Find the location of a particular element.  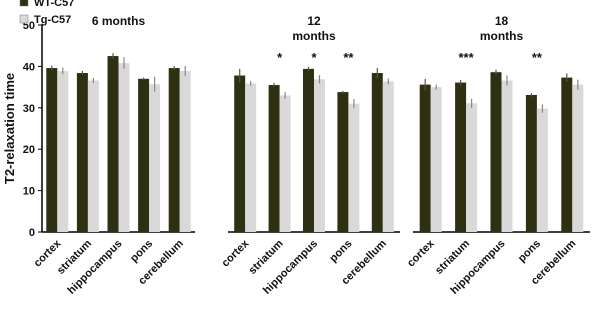

panel-title: 6 months is located at coordinates (118, 21).